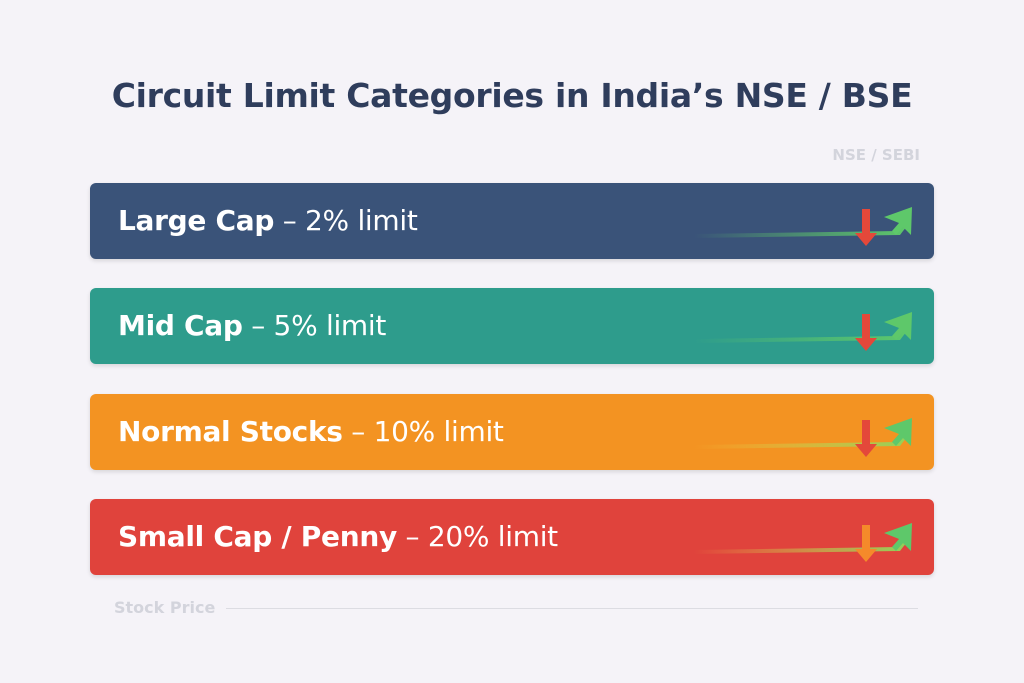  What do you see at coordinates (512, 326) in the screenshot?
I see `category-bar: Mid Cap – 5% limit` at bounding box center [512, 326].